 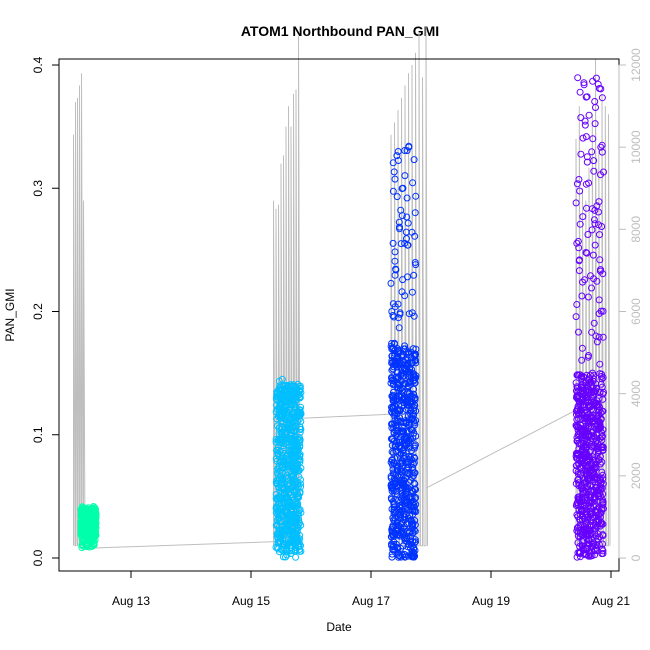 I want to click on y-left-tick-label: 0.1, so click(x=38, y=434).